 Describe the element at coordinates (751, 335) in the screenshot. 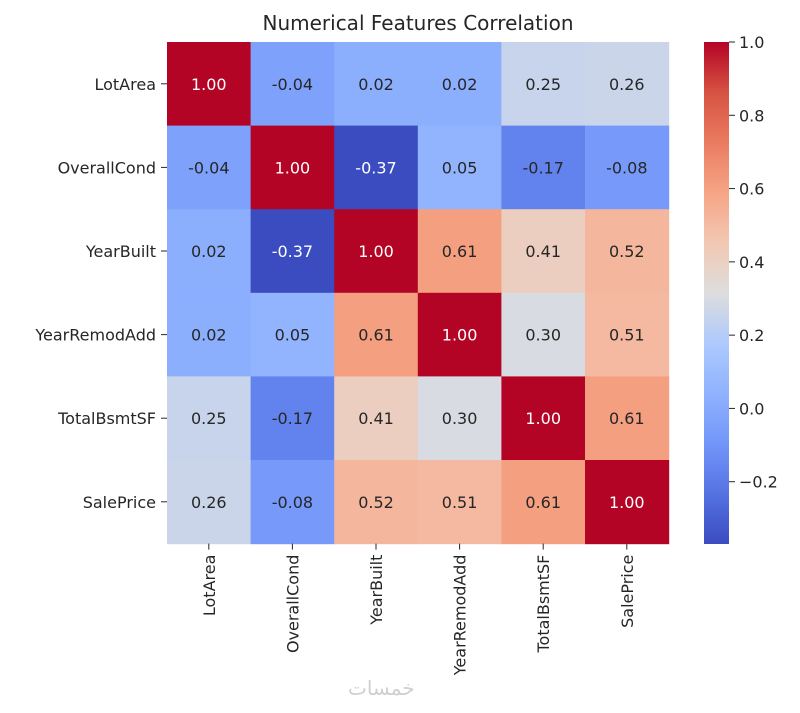

I see `colorbar-tick-label: 0.2` at that location.